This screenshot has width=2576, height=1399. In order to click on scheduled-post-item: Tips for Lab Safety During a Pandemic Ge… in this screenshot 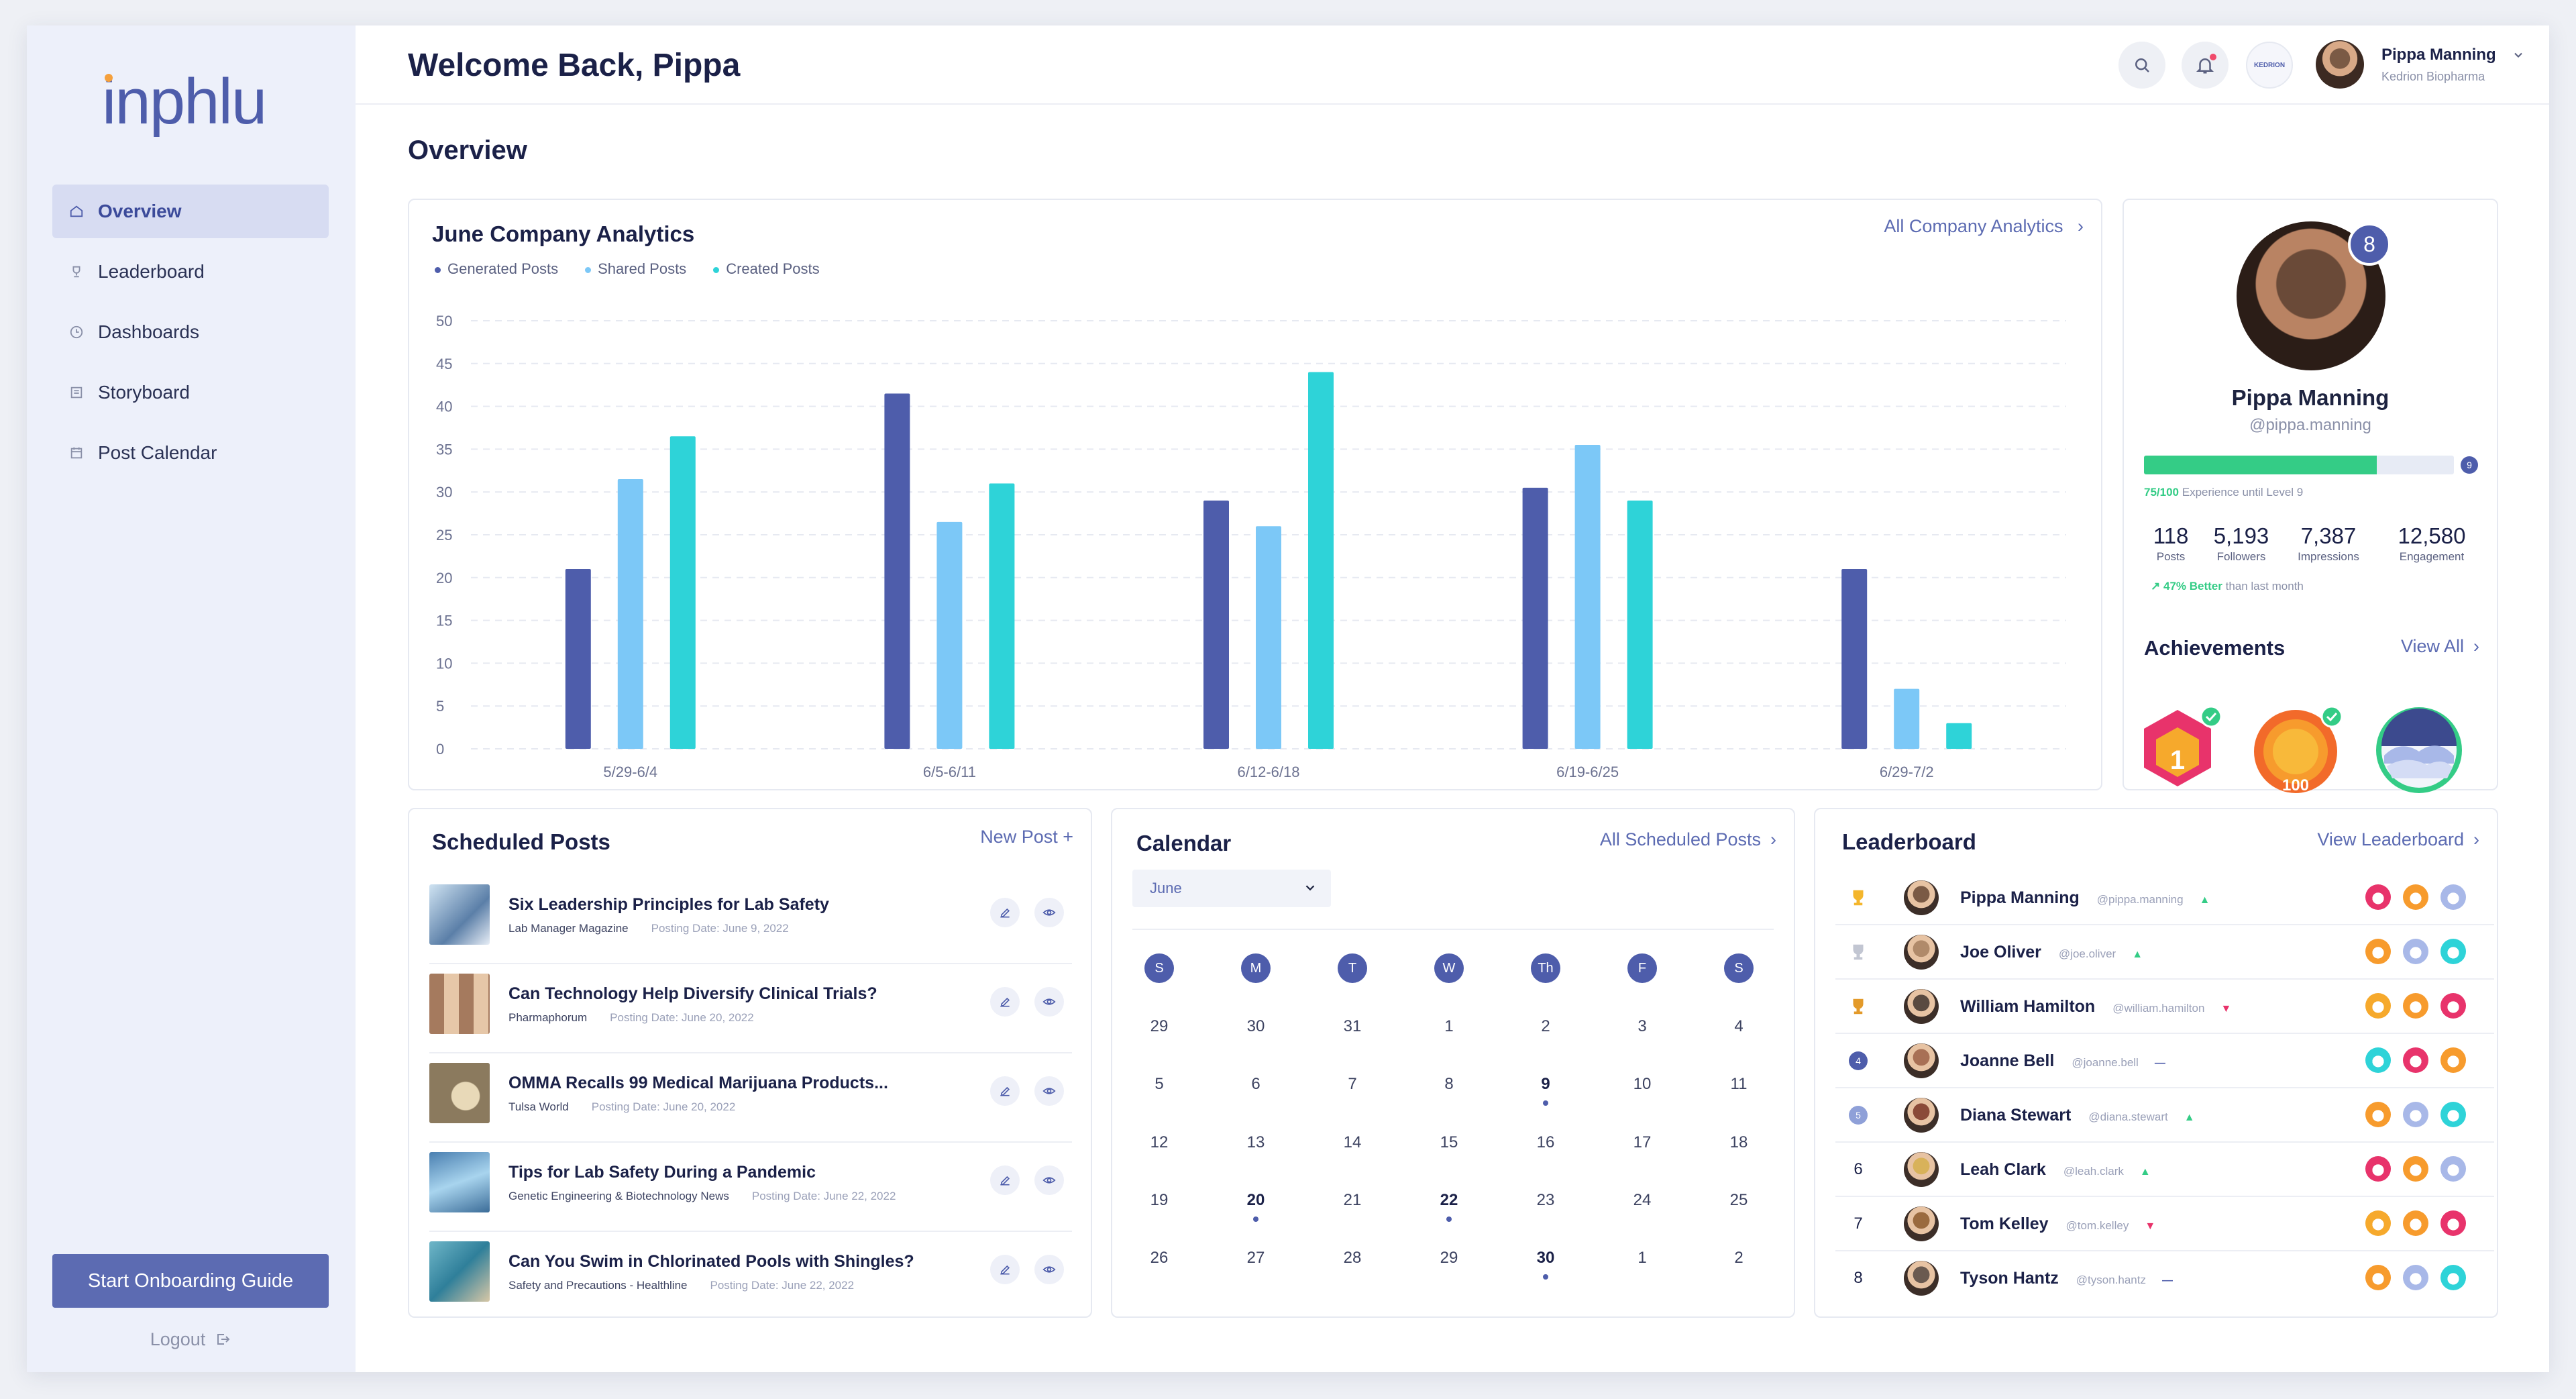, I will do `click(750, 1187)`.